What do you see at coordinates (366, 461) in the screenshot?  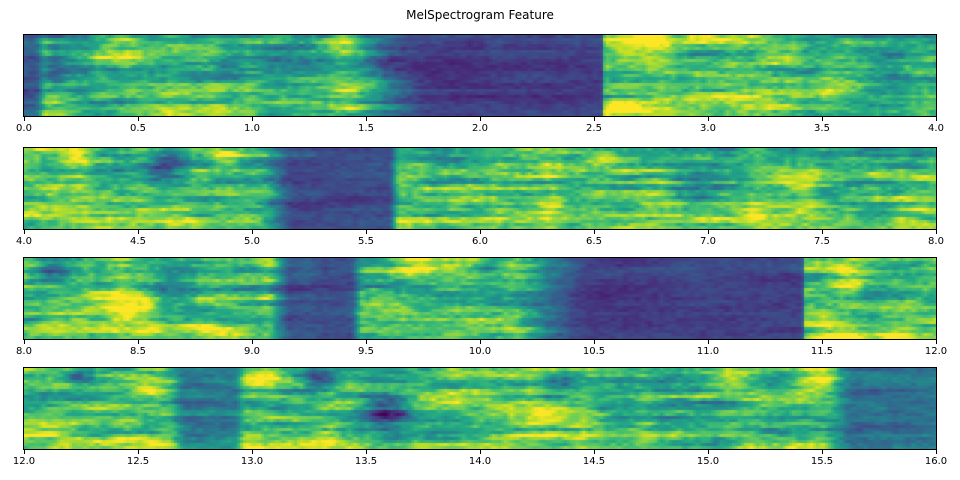 I see `x-tick-label: 13.5` at bounding box center [366, 461].